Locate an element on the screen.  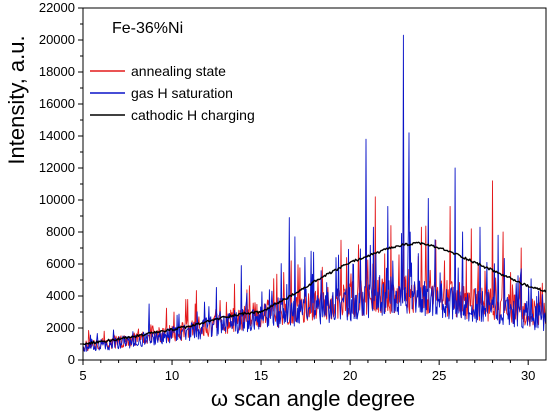
y-tick-label: 20000 is located at coordinates (57, 39).